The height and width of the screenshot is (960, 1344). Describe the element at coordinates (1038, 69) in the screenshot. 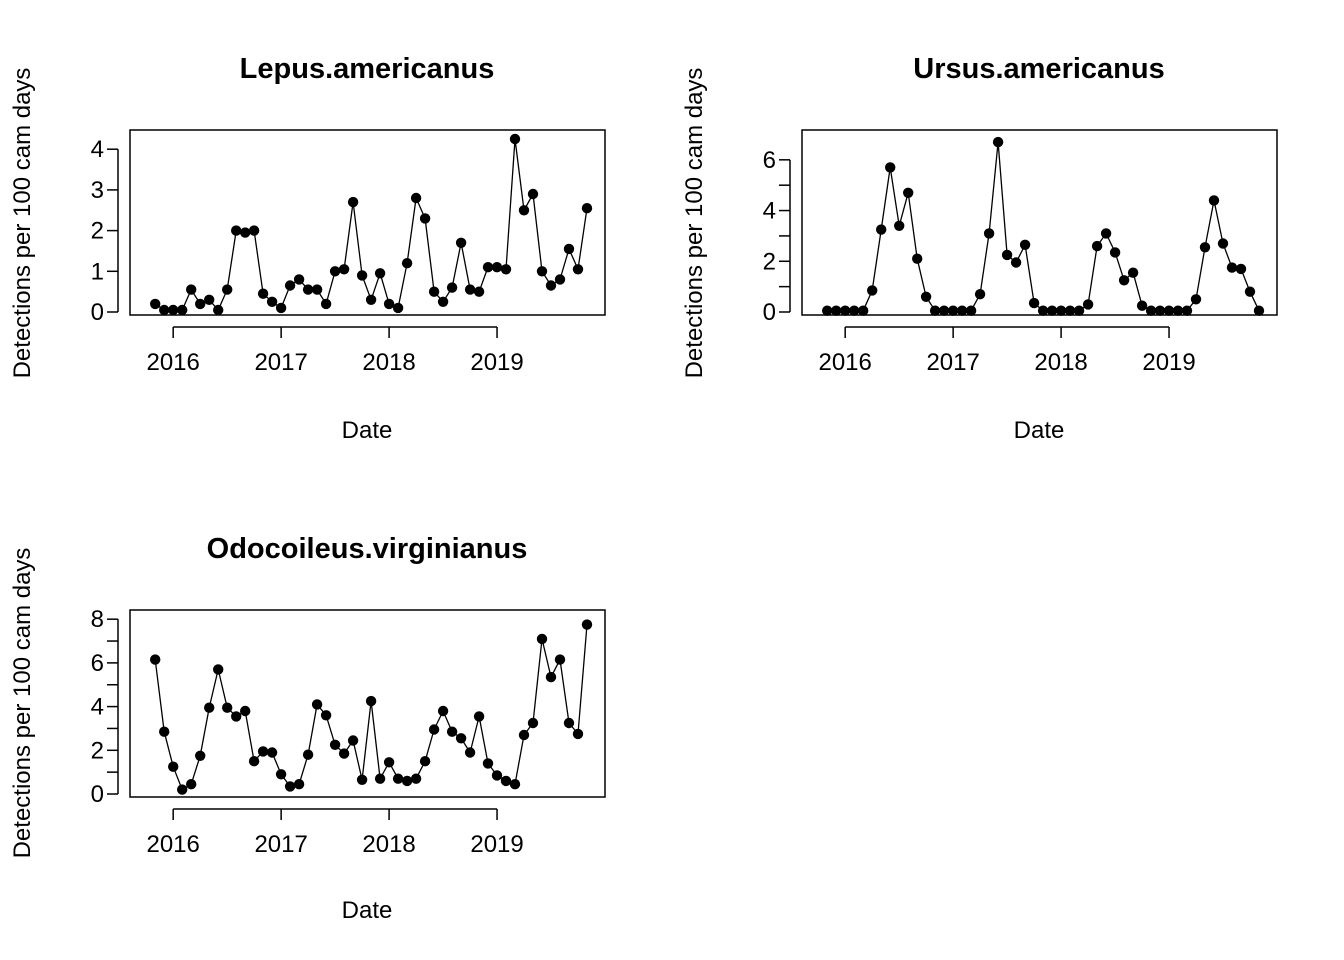

I see `panel-title: Ursus.americanus` at that location.